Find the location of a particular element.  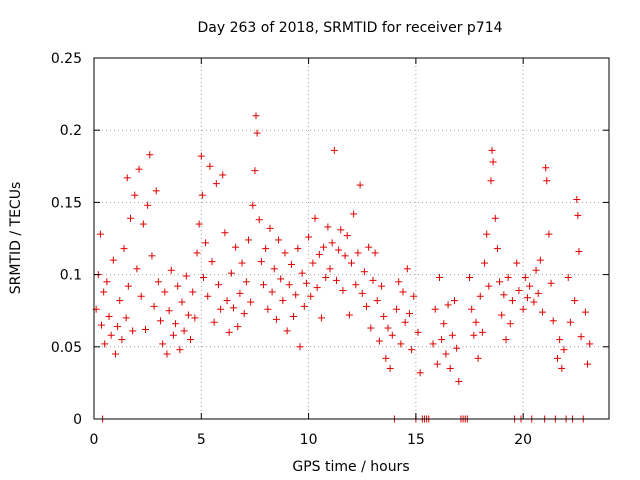

y-tick-label: 0.05 is located at coordinates (66, 348).